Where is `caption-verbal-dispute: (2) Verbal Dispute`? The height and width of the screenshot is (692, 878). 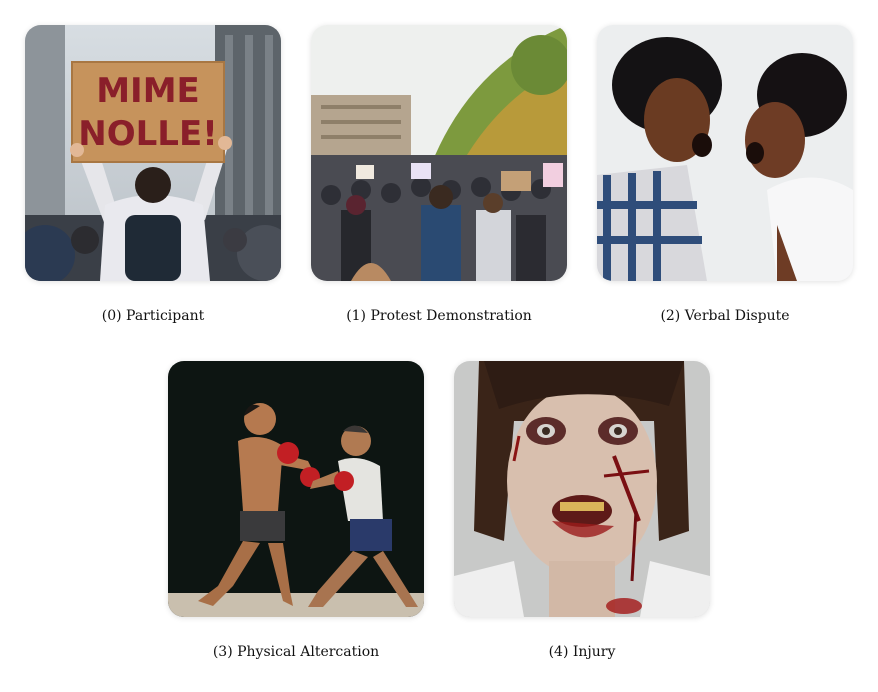 caption-verbal-dispute: (2) Verbal Dispute is located at coordinates (725, 316).